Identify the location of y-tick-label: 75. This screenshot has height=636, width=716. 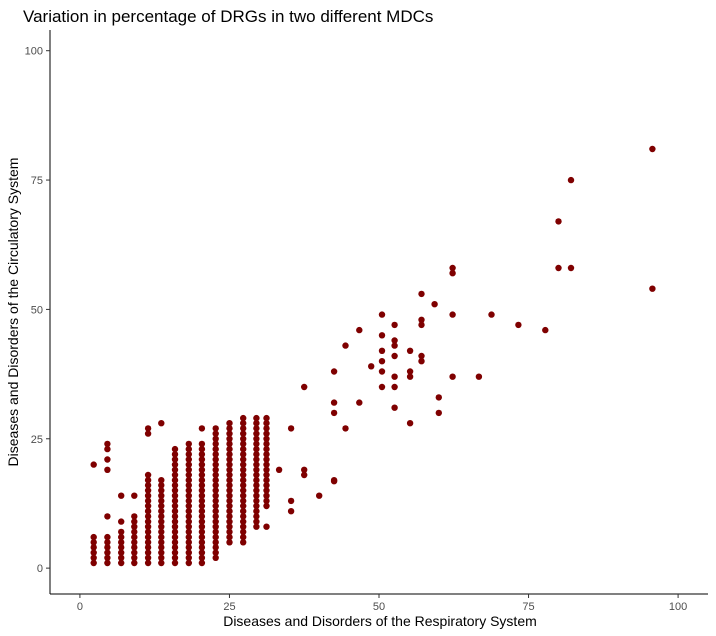
(37, 181).